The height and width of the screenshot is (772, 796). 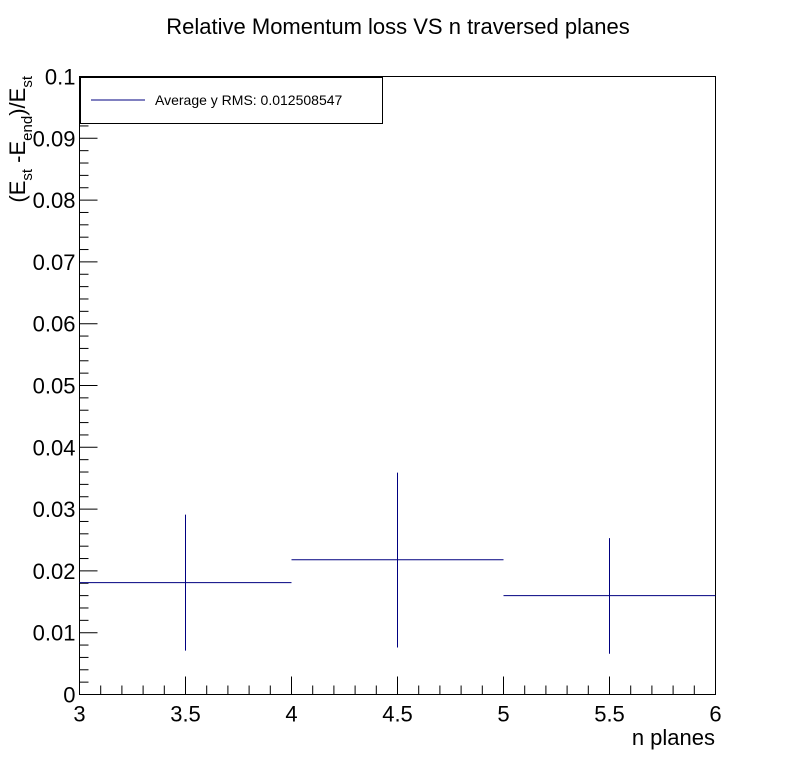 What do you see at coordinates (54, 633) in the screenshot?
I see `y-tick-label: 0.01` at bounding box center [54, 633].